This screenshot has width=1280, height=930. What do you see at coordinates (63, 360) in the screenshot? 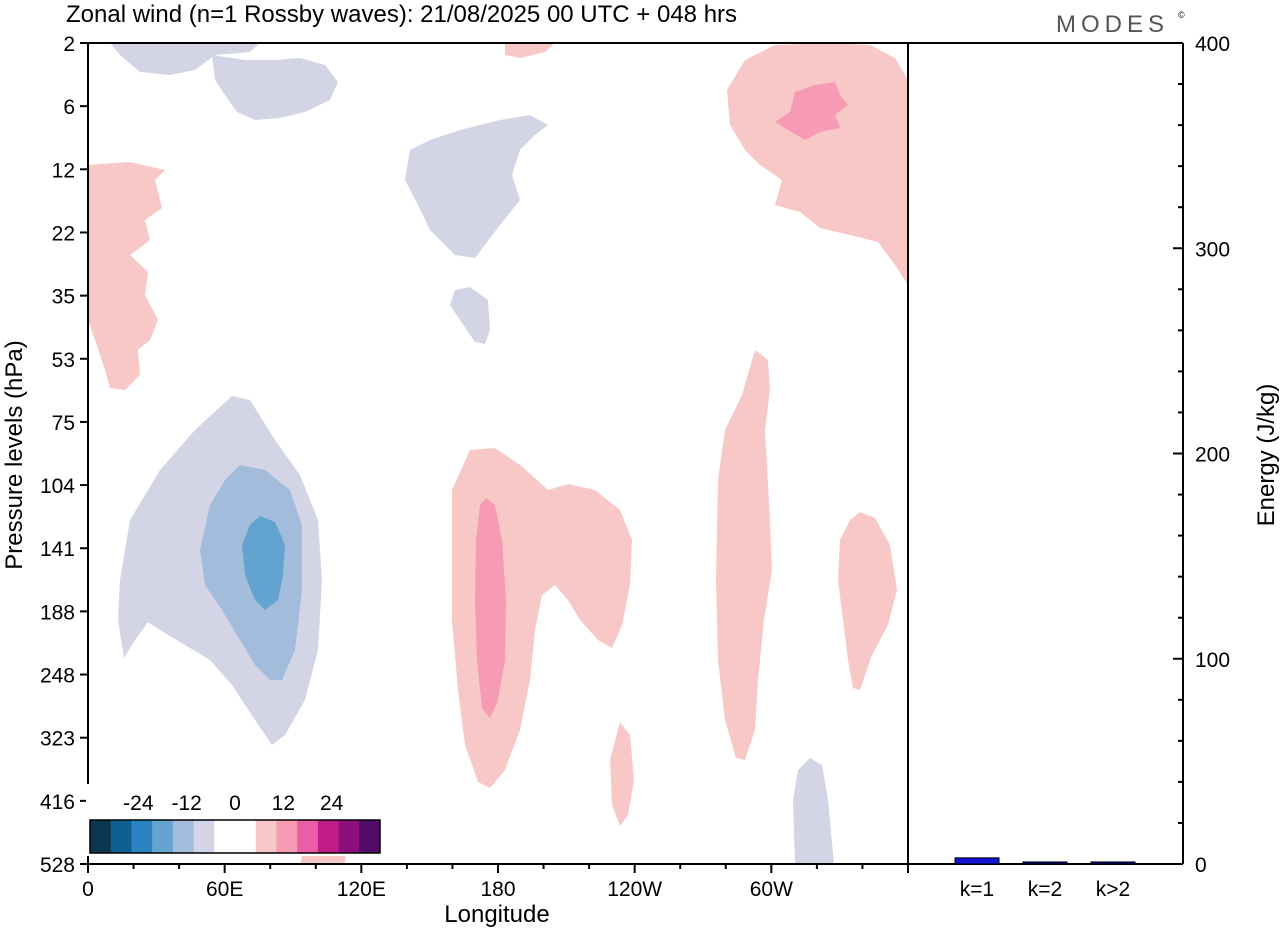
I see `y-tick-label: 53` at bounding box center [63, 360].